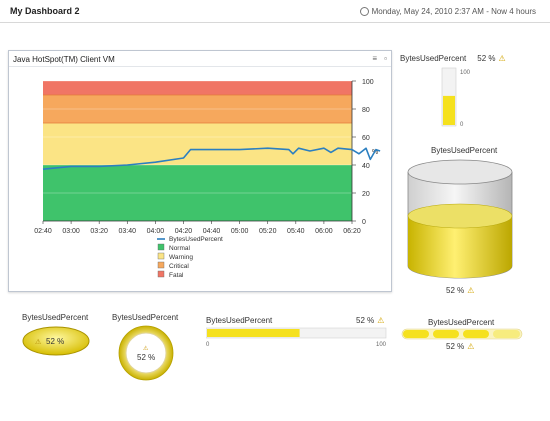 The width and height of the screenshot is (550, 421). I want to click on horiz-bar-max-label: 100, so click(381, 345).